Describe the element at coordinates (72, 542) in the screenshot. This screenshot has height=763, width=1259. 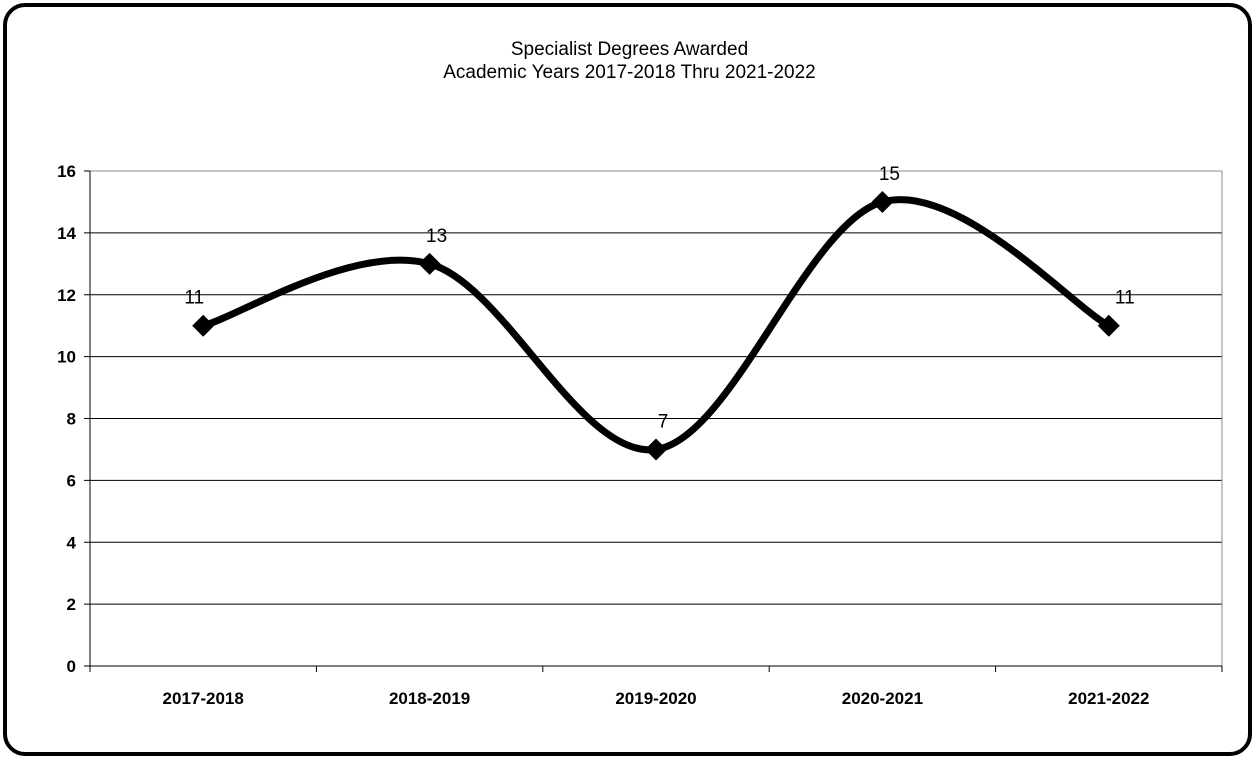
I see `y-tick-label: 4` at that location.